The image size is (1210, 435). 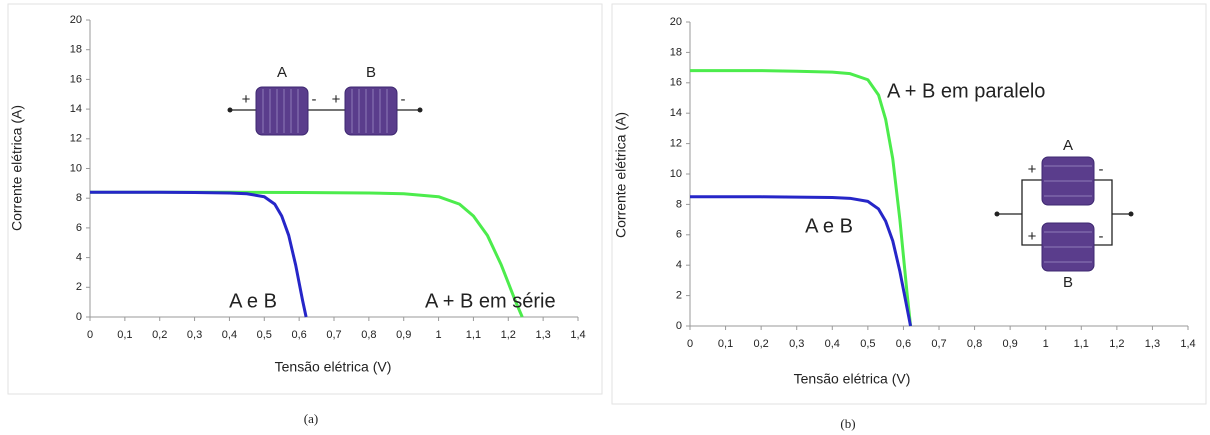 What do you see at coordinates (1064, 214) in the screenshot?
I see `parallel-diagram: A B + - + -` at bounding box center [1064, 214].